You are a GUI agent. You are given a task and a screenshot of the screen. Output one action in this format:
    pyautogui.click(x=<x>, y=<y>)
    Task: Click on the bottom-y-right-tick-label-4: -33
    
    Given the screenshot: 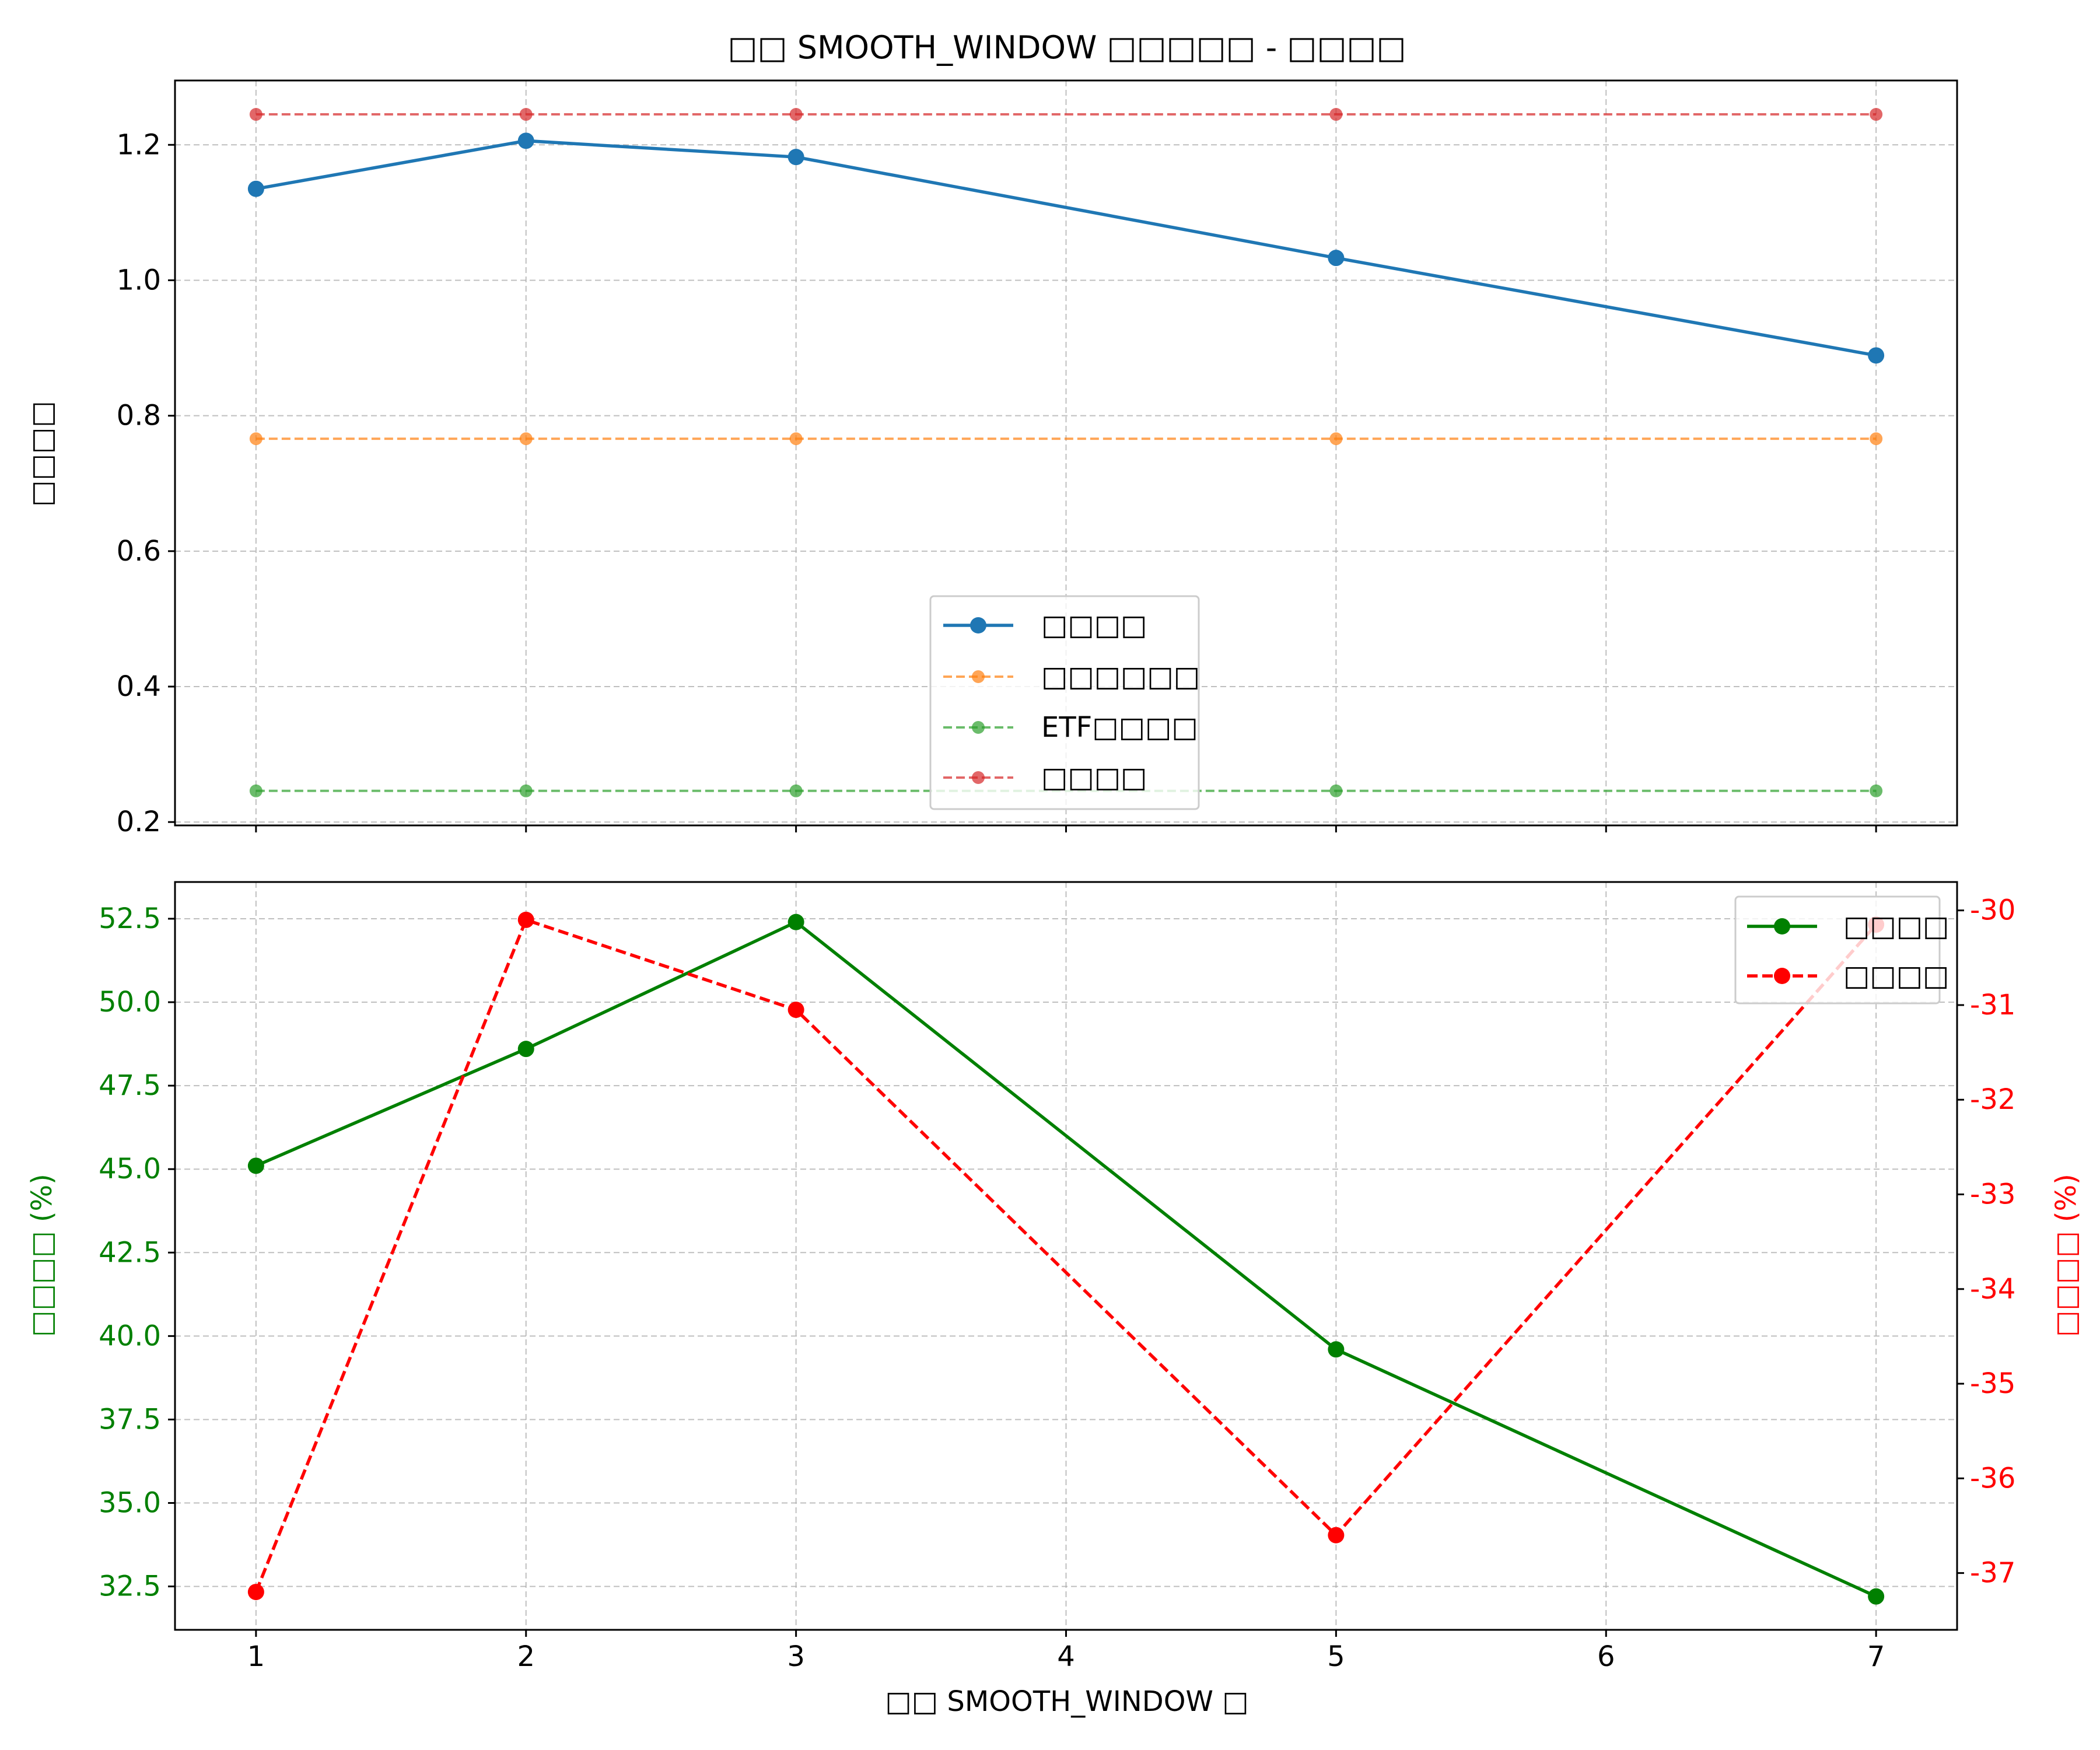 What is the action you would take?
    pyautogui.click(x=1992, y=1194)
    